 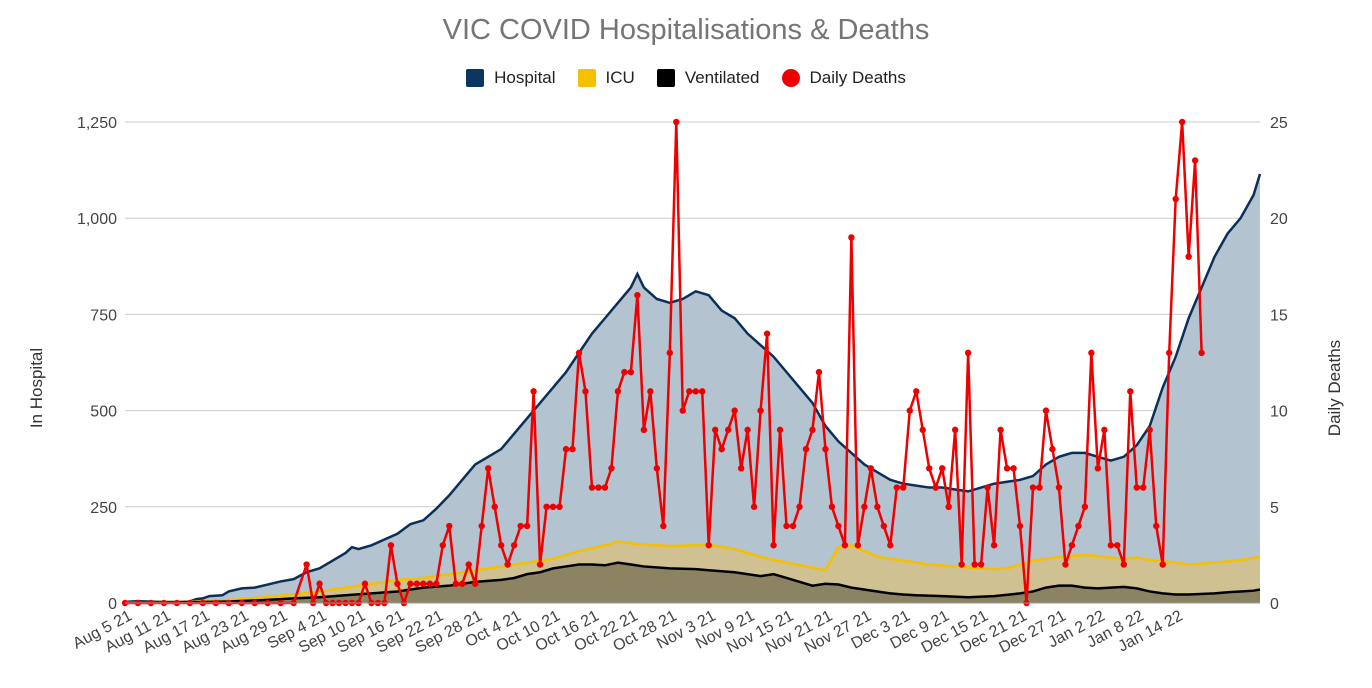 I want to click on y-tick-left: 1,250, so click(x=97, y=123).